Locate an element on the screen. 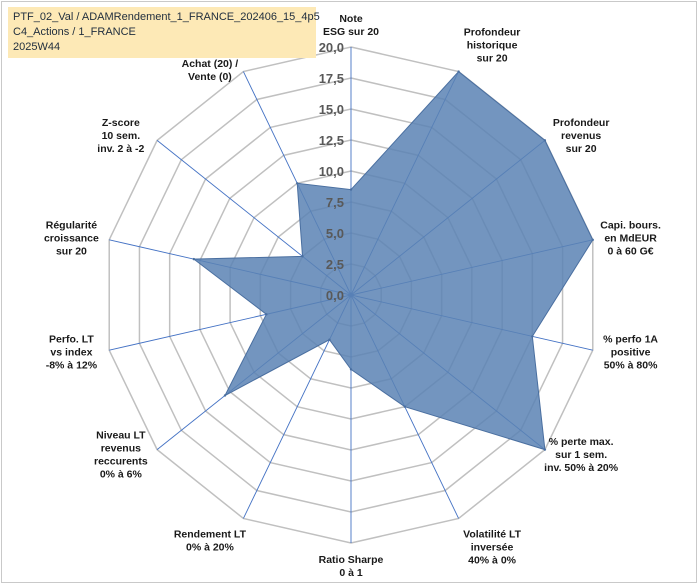  axis-label: % perfo 1A positive 50% à 80% is located at coordinates (630, 352).